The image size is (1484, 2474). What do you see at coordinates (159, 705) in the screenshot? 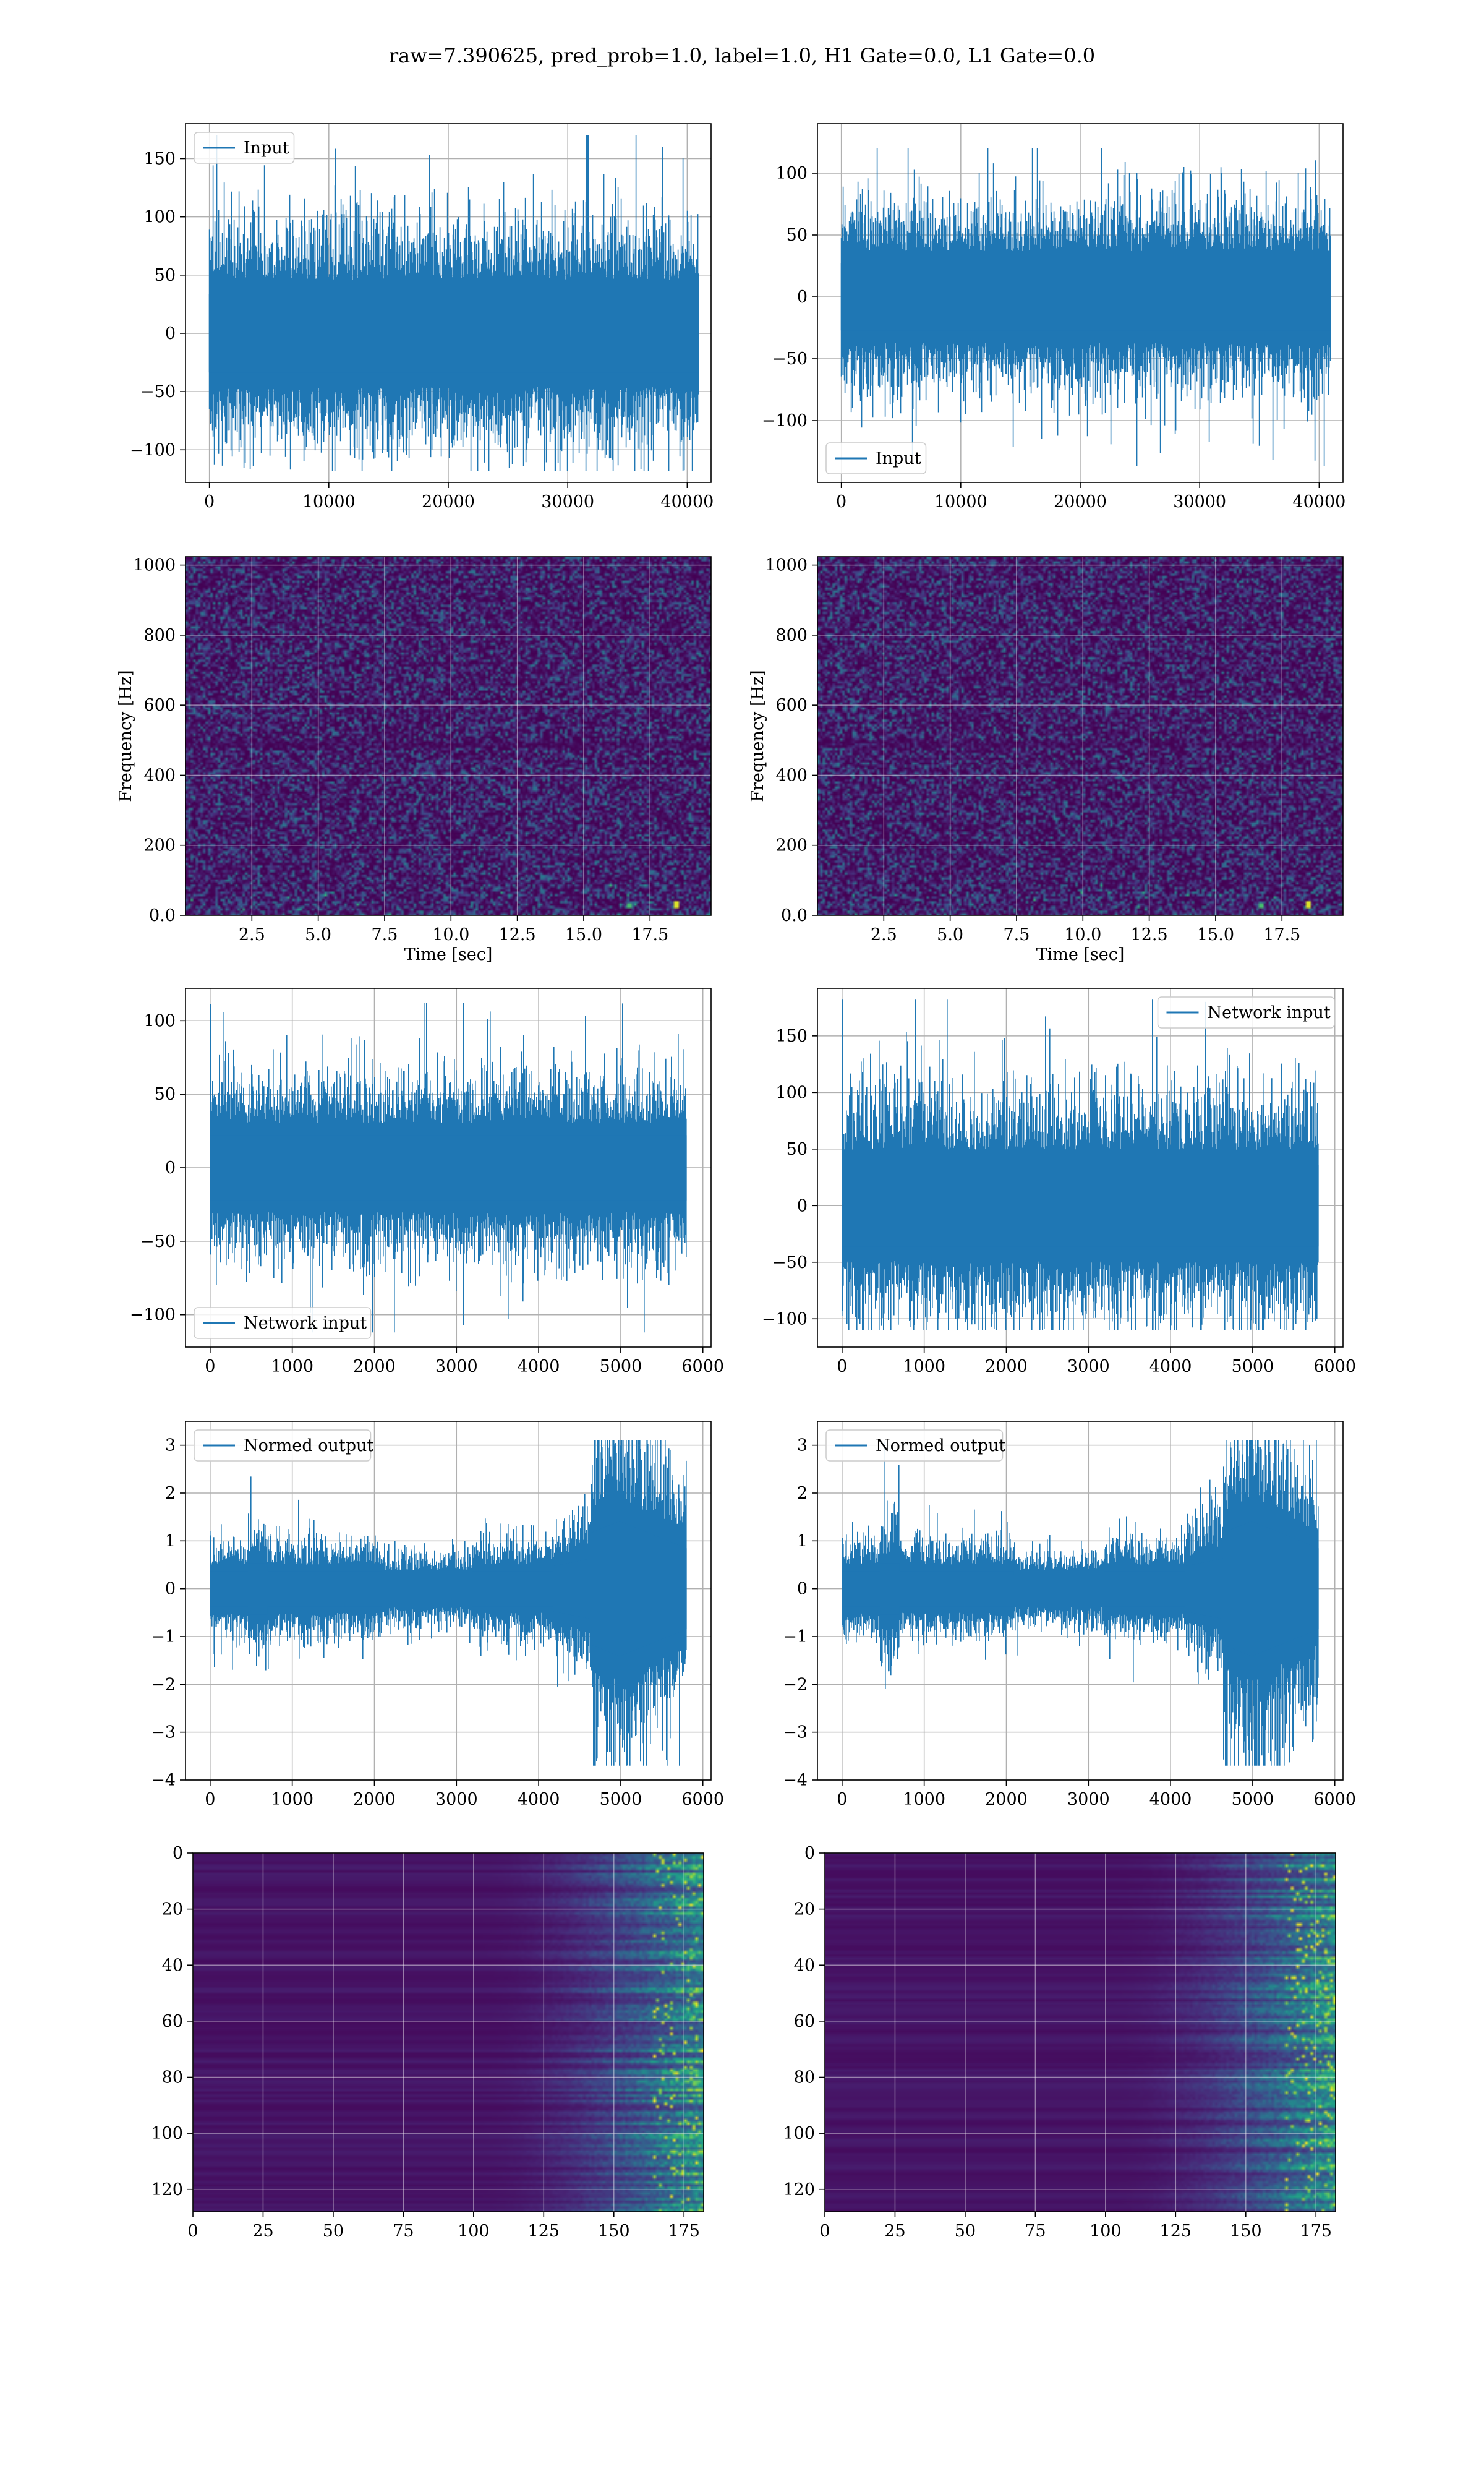
I see `spectrogram-h1-ytick-label-3: 600` at bounding box center [159, 705].